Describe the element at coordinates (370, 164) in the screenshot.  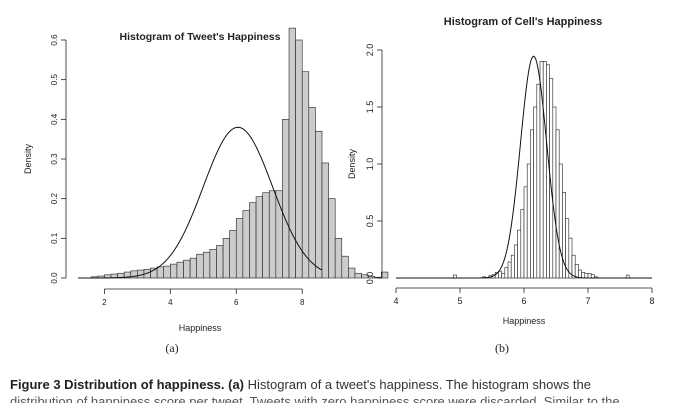
I see `y-tick-label: 1.0` at that location.